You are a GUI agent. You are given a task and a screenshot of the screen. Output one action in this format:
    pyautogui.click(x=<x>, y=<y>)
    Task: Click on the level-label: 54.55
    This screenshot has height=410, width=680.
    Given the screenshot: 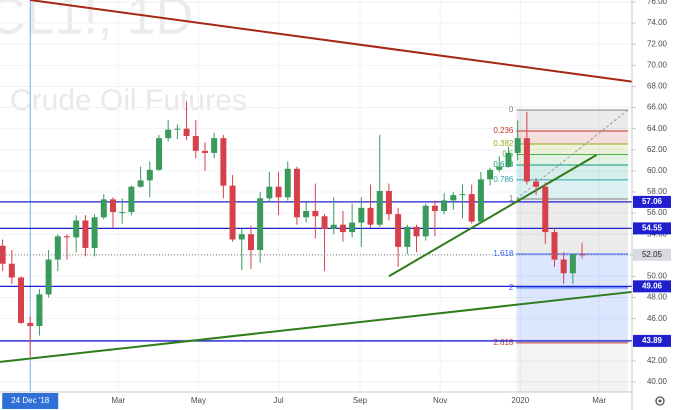 What is the action you would take?
    pyautogui.click(x=652, y=228)
    